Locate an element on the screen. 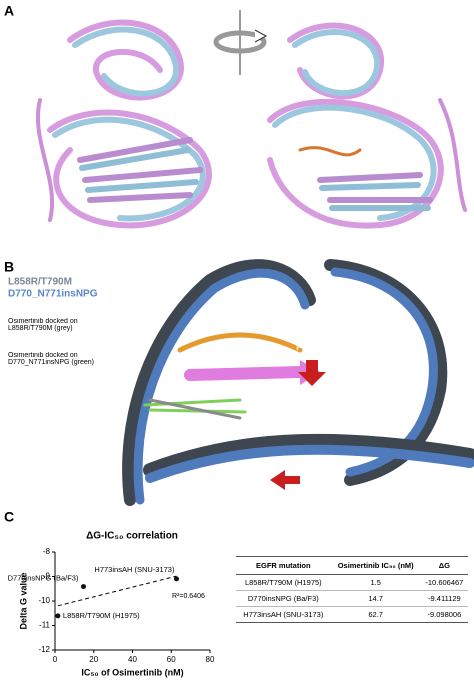 The image size is (474, 680). x-tick-label: 80 is located at coordinates (210, 659).